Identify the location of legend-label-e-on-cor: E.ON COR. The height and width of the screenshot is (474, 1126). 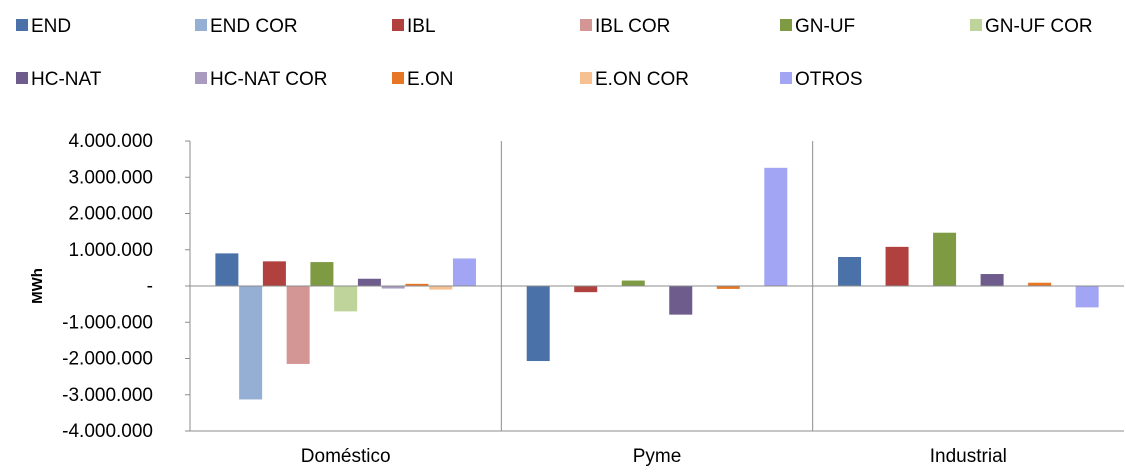
(642, 79).